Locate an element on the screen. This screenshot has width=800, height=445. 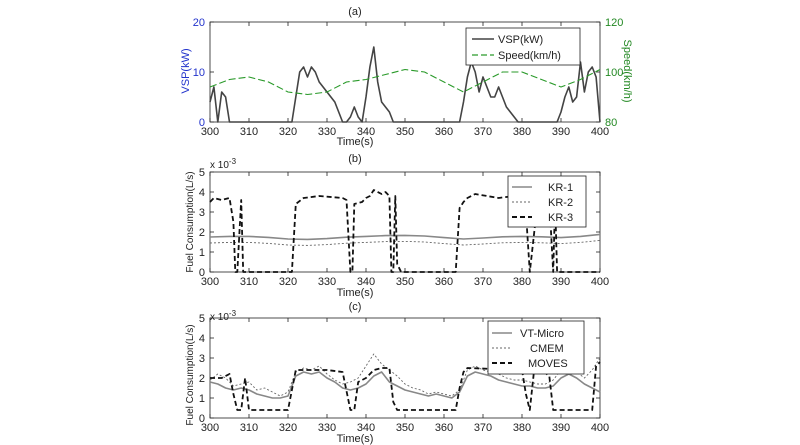
panel-c-legend-label-moves: MOVES is located at coordinates (548, 364).